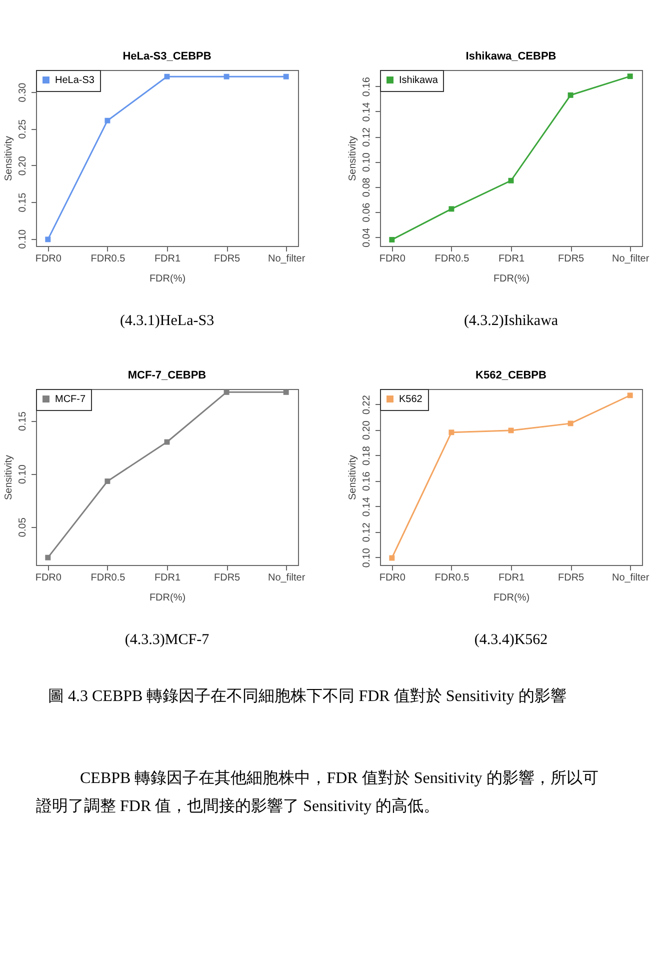 The image size is (651, 956). I want to click on text: (4.3.4)K562, so click(511, 640).